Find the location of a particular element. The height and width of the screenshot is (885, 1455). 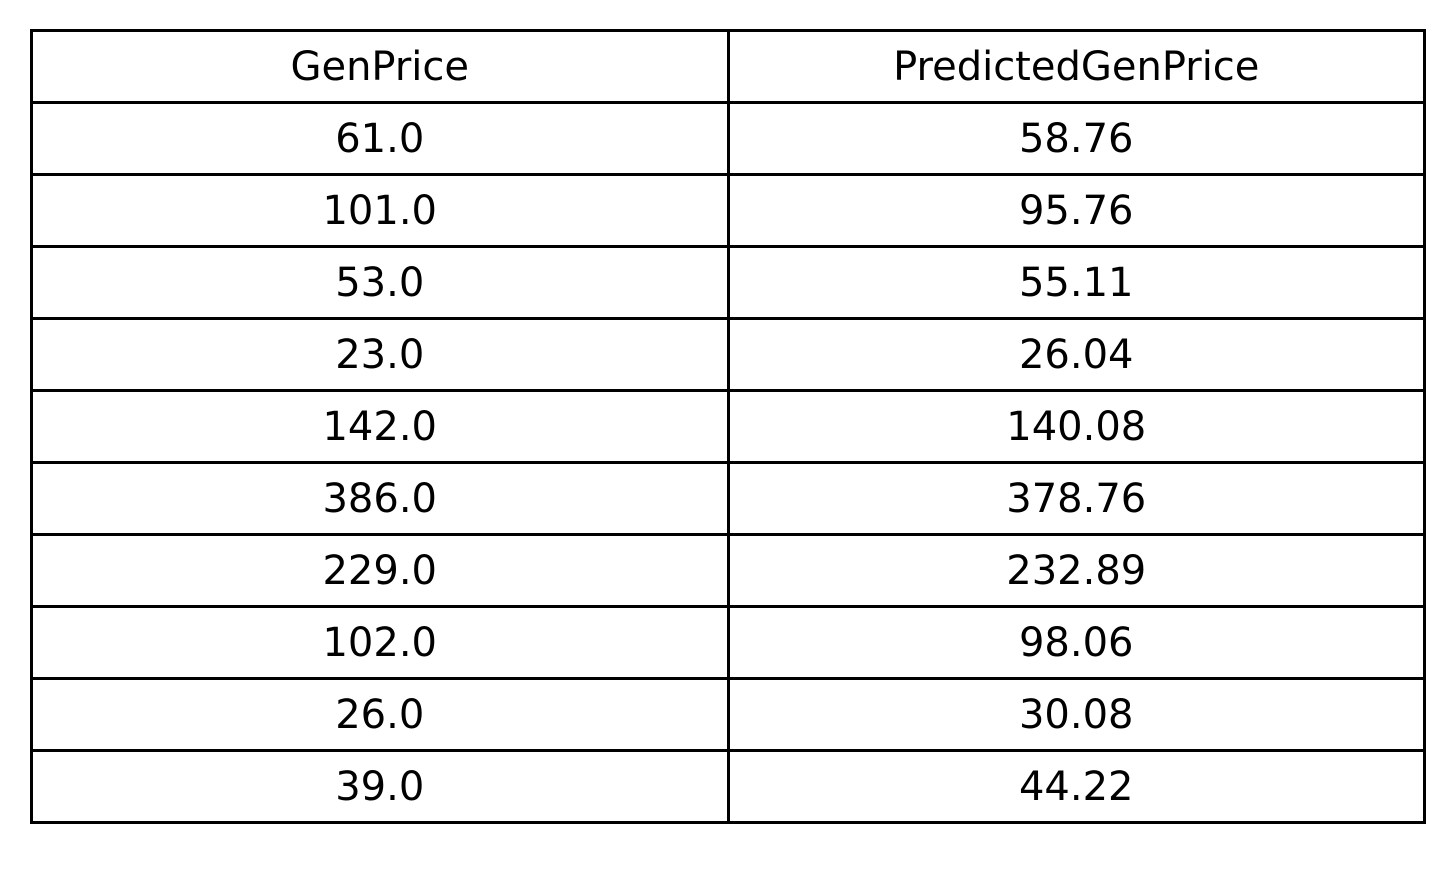

cell-genprice: 101.0 is located at coordinates (380, 210).